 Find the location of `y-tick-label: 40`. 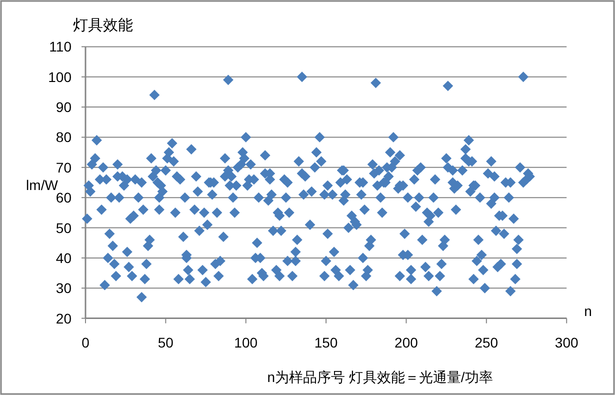

y-tick-label: 40 is located at coordinates (64, 258).